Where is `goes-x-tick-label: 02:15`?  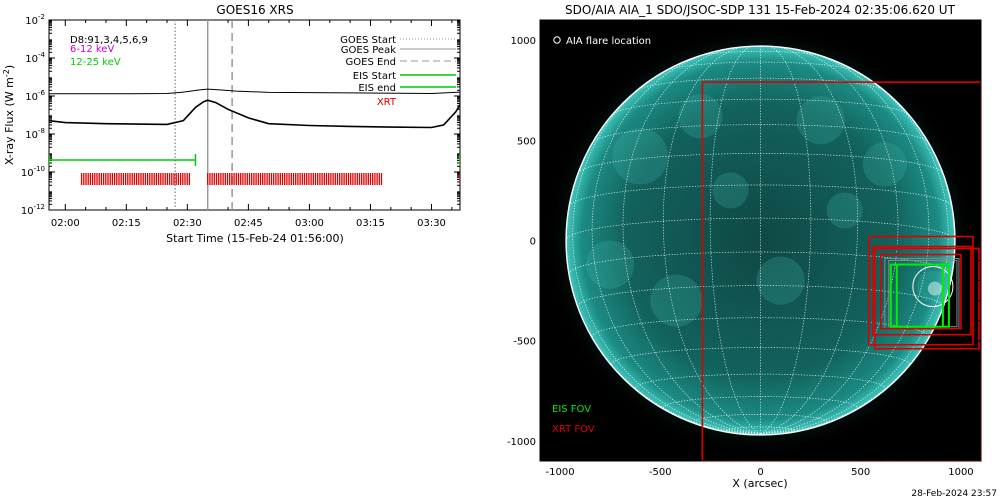
goes-x-tick-label: 02:15 is located at coordinates (126, 223).